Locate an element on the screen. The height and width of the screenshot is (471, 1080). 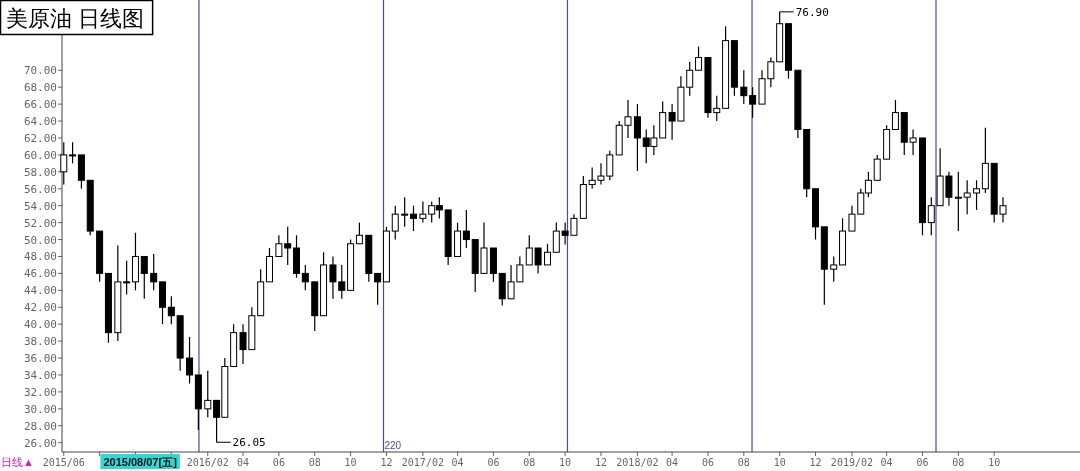
y-tick-label: 28.00 is located at coordinates (40, 426).